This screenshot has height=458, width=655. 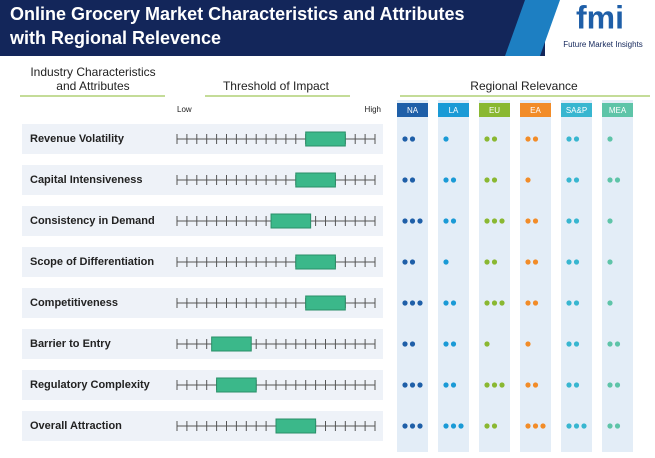 What do you see at coordinates (618, 110) in the screenshot?
I see `region-label: MEA` at bounding box center [618, 110].